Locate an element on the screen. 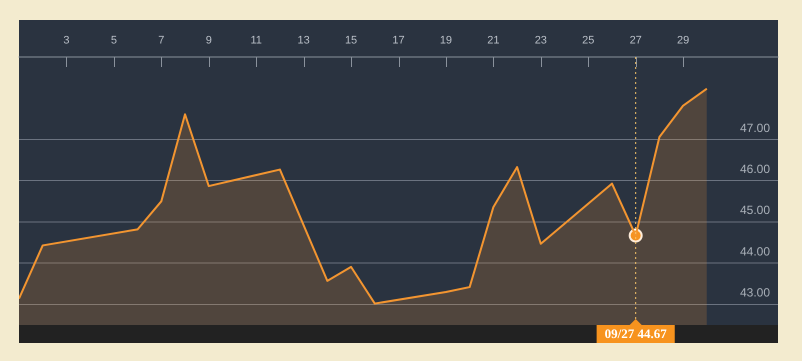 The image size is (802, 361). x-tick-label: 23 is located at coordinates (540, 40).